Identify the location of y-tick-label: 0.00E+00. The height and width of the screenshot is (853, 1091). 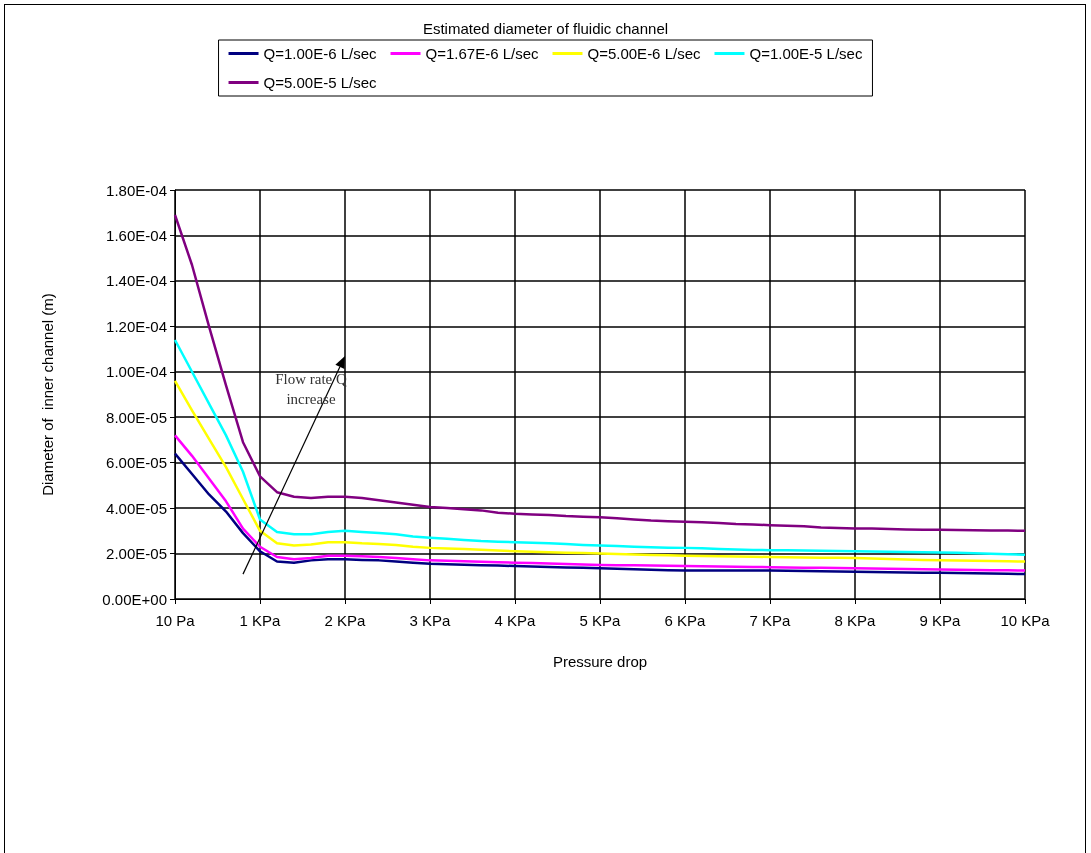
(134, 599).